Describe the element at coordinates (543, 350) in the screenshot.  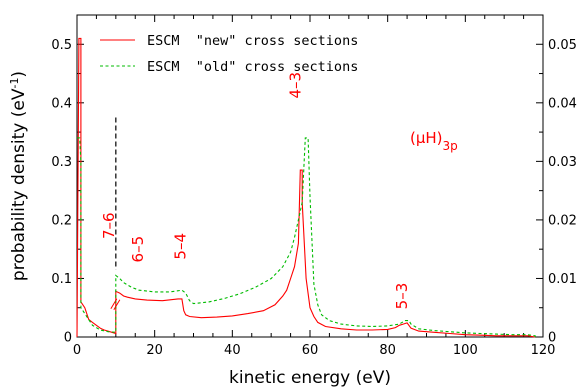
I see `x-tick-label: 120` at that location.